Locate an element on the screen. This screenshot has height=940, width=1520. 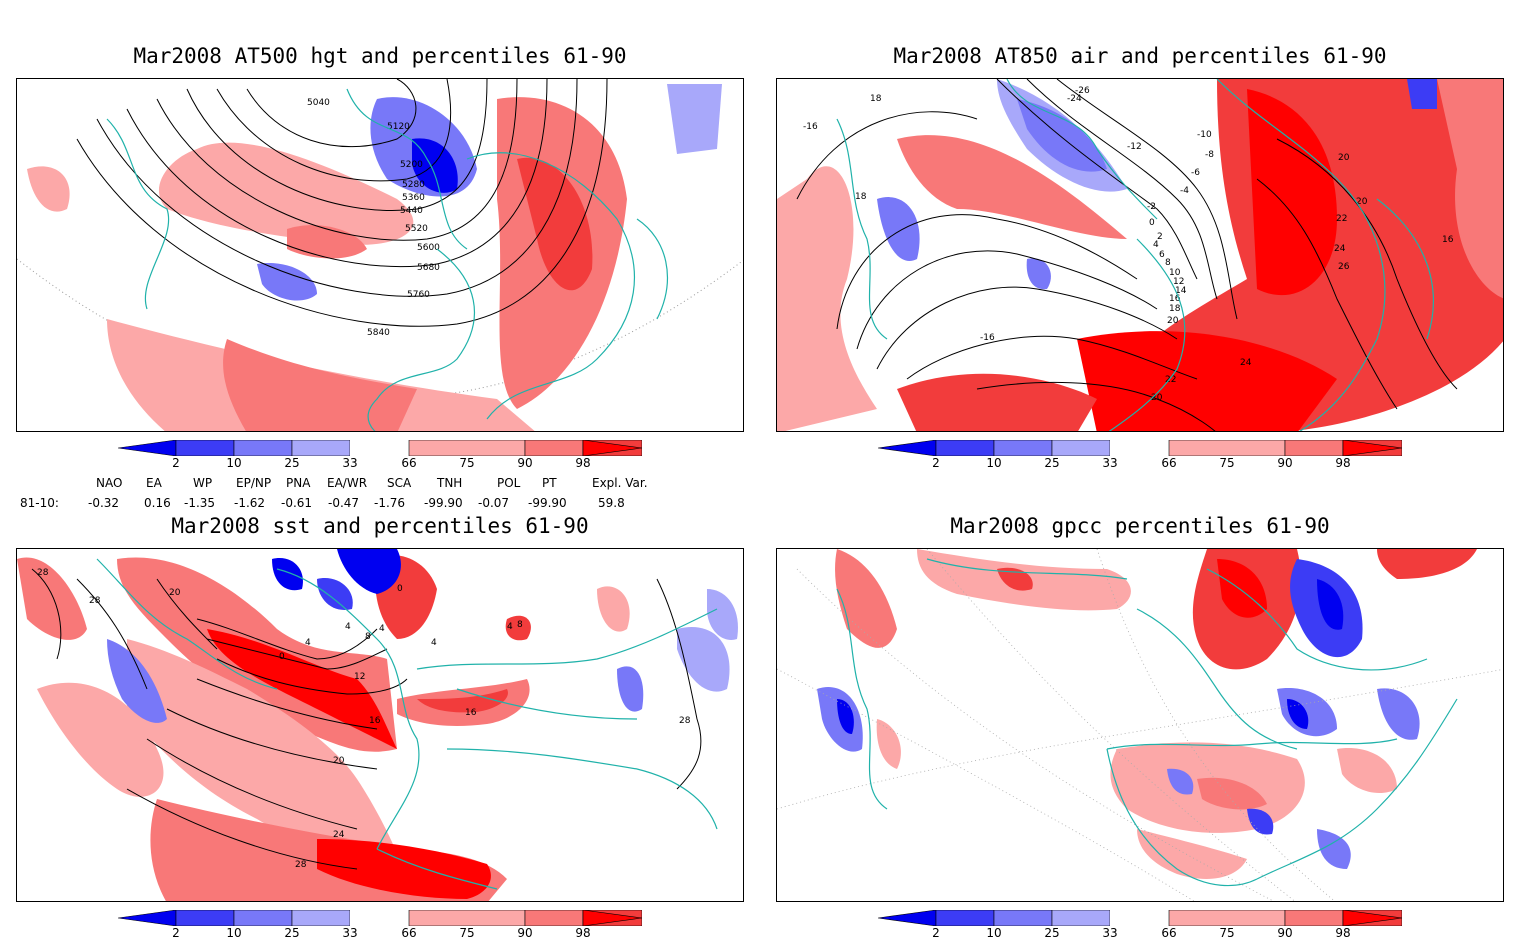
stats-header-eawr: EA/WR is located at coordinates (347, 483).